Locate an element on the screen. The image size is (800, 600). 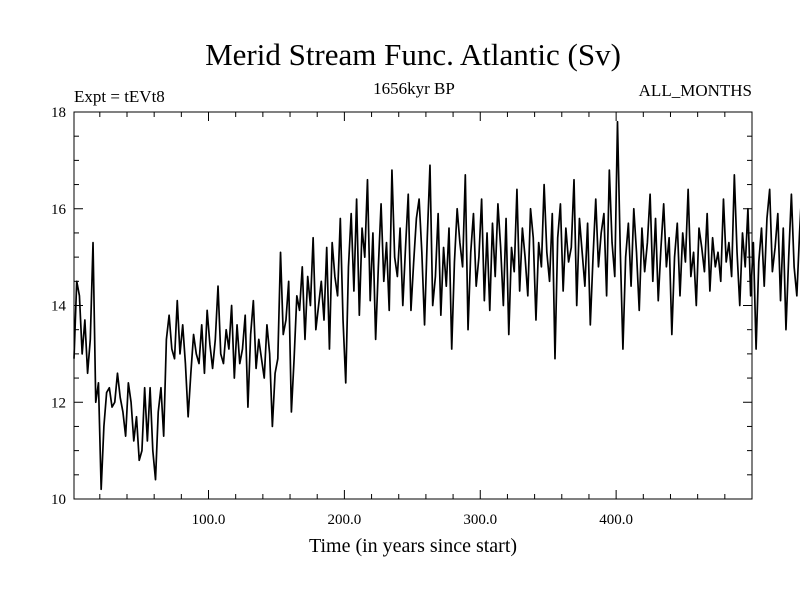
months-label: ALL_MONTHS is located at coordinates (695, 90).